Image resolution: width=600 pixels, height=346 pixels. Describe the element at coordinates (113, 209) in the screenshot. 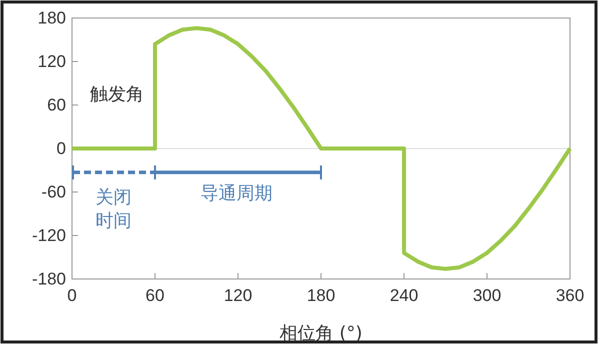

I see `annotation: 关闭时间` at that location.